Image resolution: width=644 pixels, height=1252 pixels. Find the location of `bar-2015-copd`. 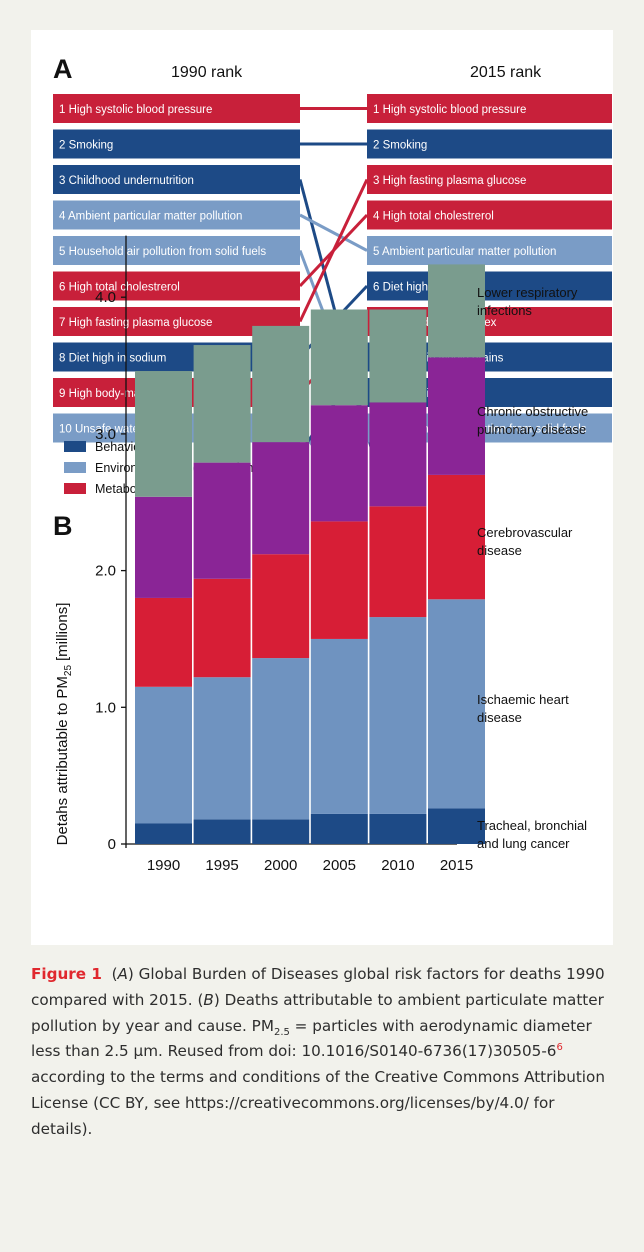

bar-2015-copd is located at coordinates (456, 416).